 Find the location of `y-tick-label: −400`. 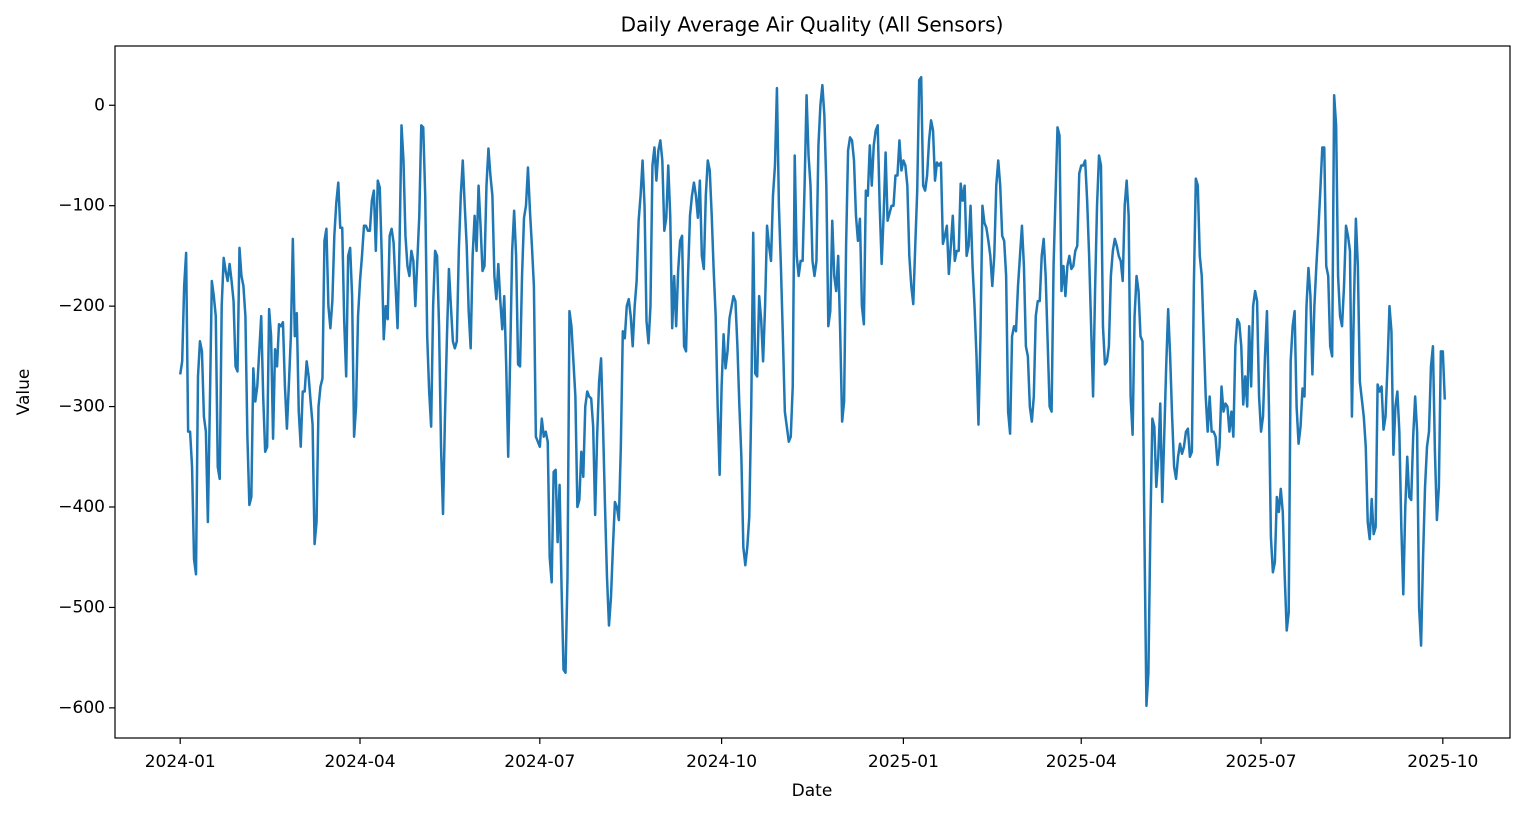

y-tick-label: −400 is located at coordinates (81, 507).